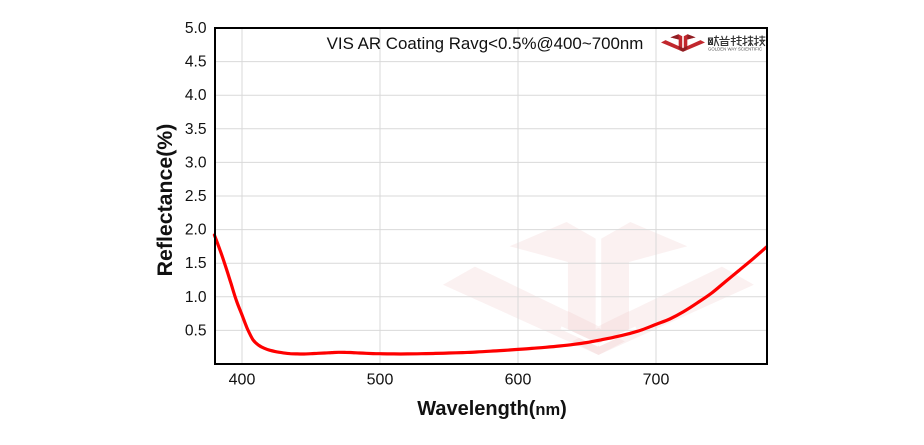 This screenshot has width=924, height=445. Describe the element at coordinates (196, 330) in the screenshot. I see `svg-text: 0.5` at that location.